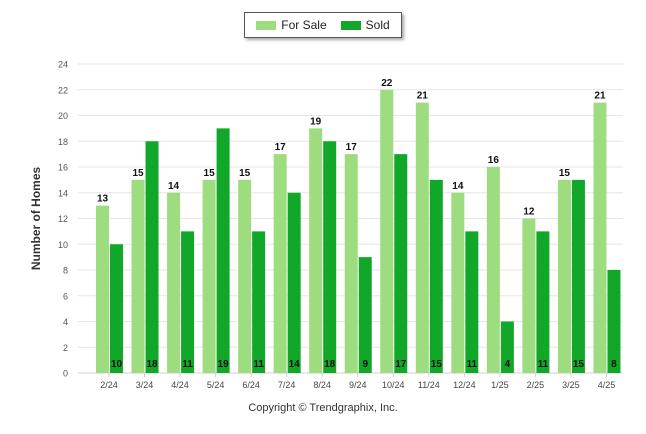  What do you see at coordinates (145, 385) in the screenshot?
I see `x-tick-label: 3/24` at bounding box center [145, 385].